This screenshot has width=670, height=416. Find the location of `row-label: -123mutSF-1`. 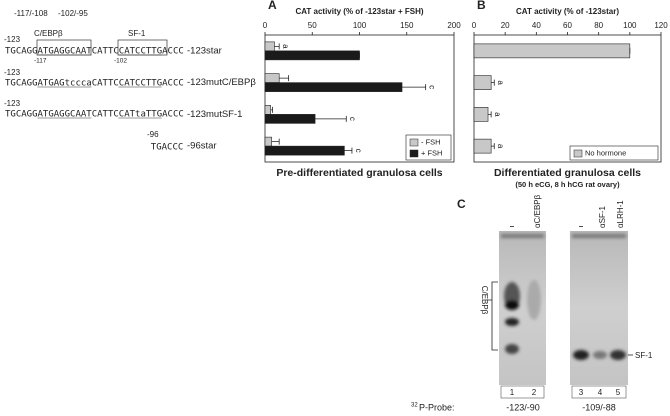

row-label: -123mutSF-1 is located at coordinates (214, 114).